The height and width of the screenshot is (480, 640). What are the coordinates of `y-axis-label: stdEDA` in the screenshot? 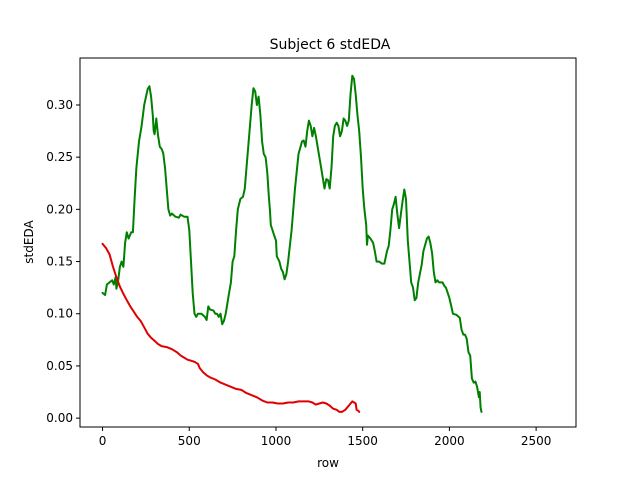 It's located at (29, 242).